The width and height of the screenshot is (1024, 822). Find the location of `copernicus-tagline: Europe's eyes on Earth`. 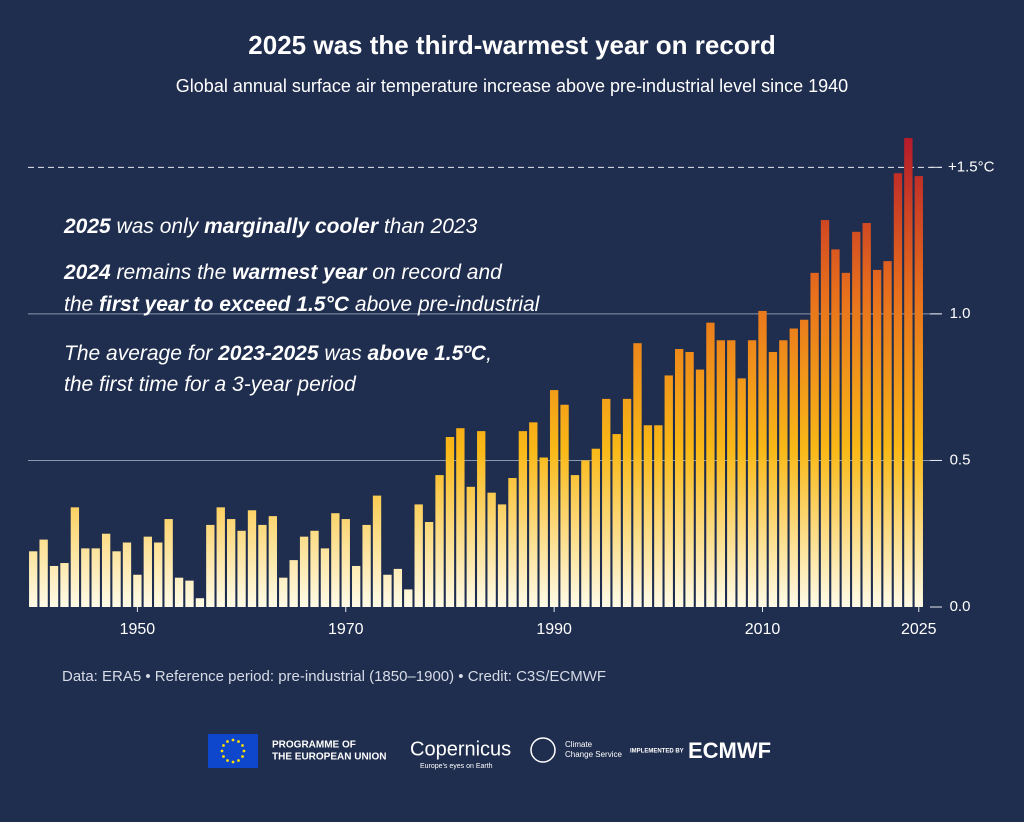

copernicus-tagline: Europe's eyes on Earth is located at coordinates (456, 766).